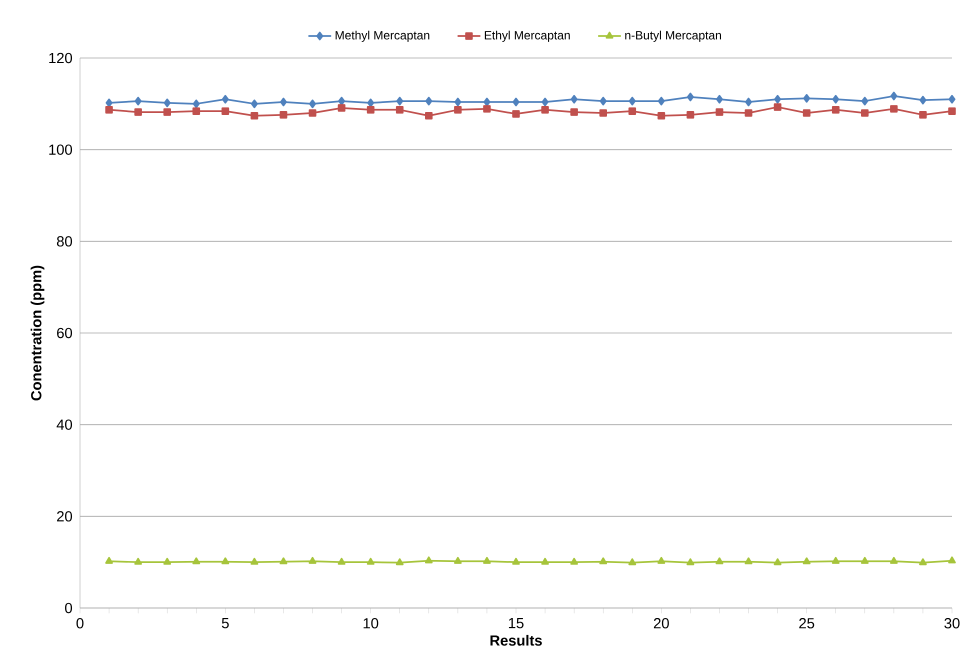  What do you see at coordinates (64, 516) in the screenshot?
I see `y-tick-label: 20` at bounding box center [64, 516].